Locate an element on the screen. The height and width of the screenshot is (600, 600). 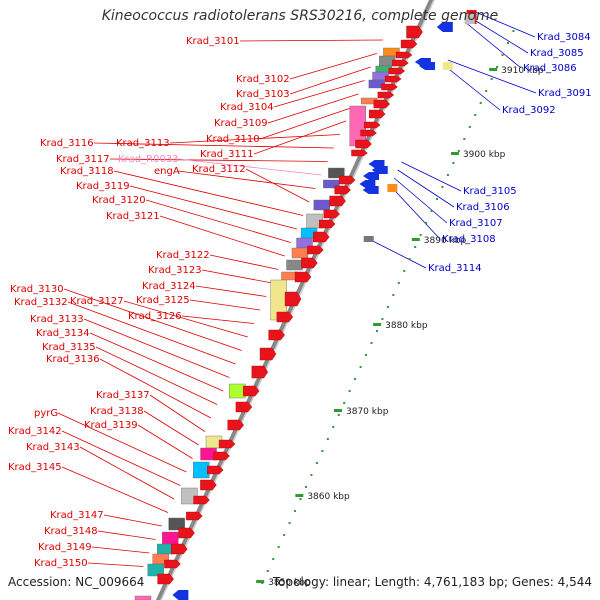
gene-label-left: Krad_3119 is located at coordinates (103, 186).